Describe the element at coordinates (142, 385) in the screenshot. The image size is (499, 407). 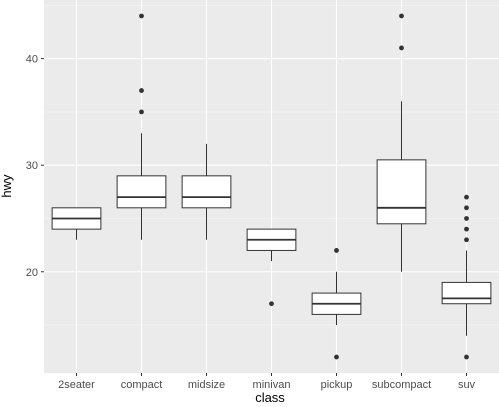
I see `x-tick-label: compact` at that location.